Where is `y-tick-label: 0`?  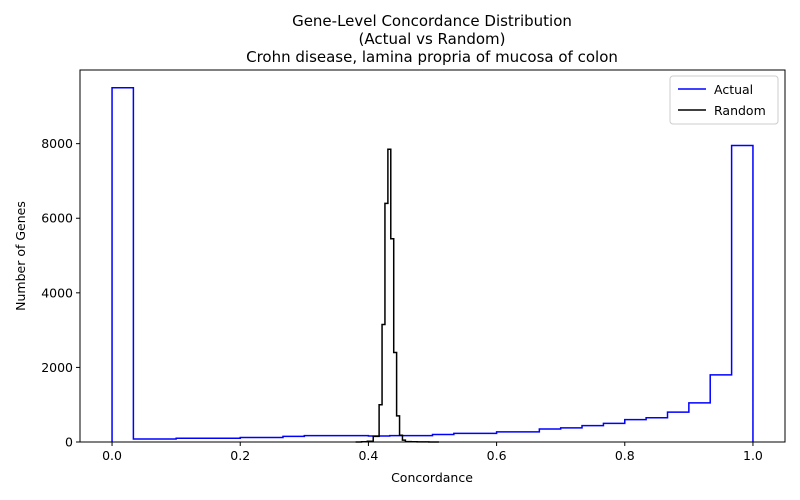
y-tick-label: 0 is located at coordinates (69, 442).